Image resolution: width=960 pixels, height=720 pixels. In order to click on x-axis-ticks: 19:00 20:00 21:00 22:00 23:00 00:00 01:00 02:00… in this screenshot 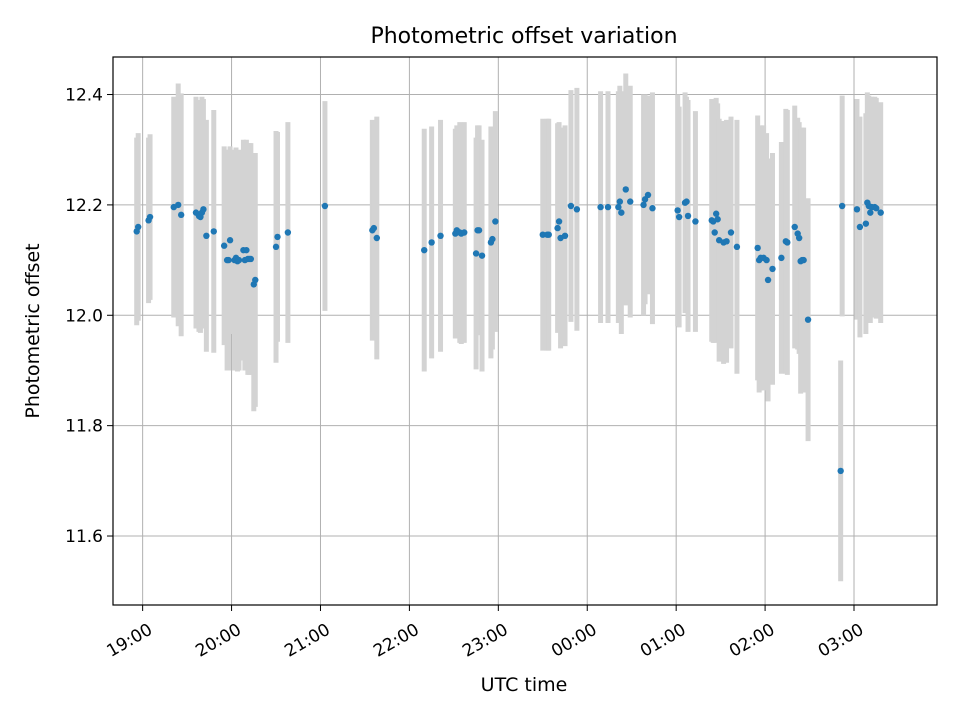, I will do `click(485, 633)`.